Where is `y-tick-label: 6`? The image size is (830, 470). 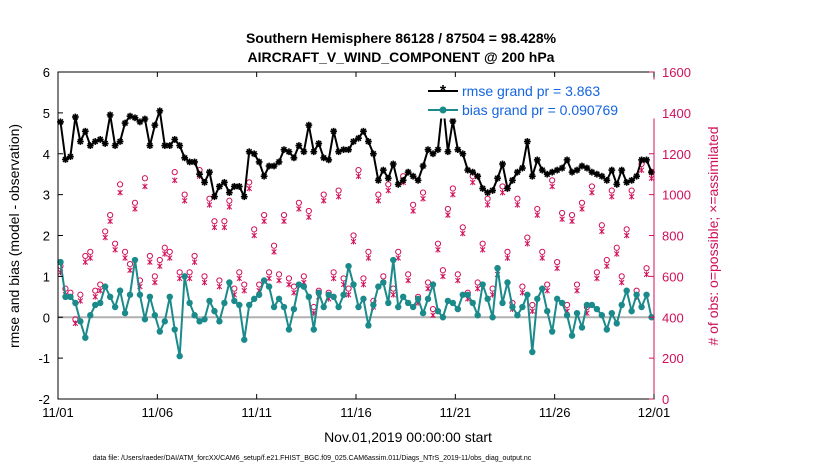 y-tick-label: 6 is located at coordinates (46, 72).